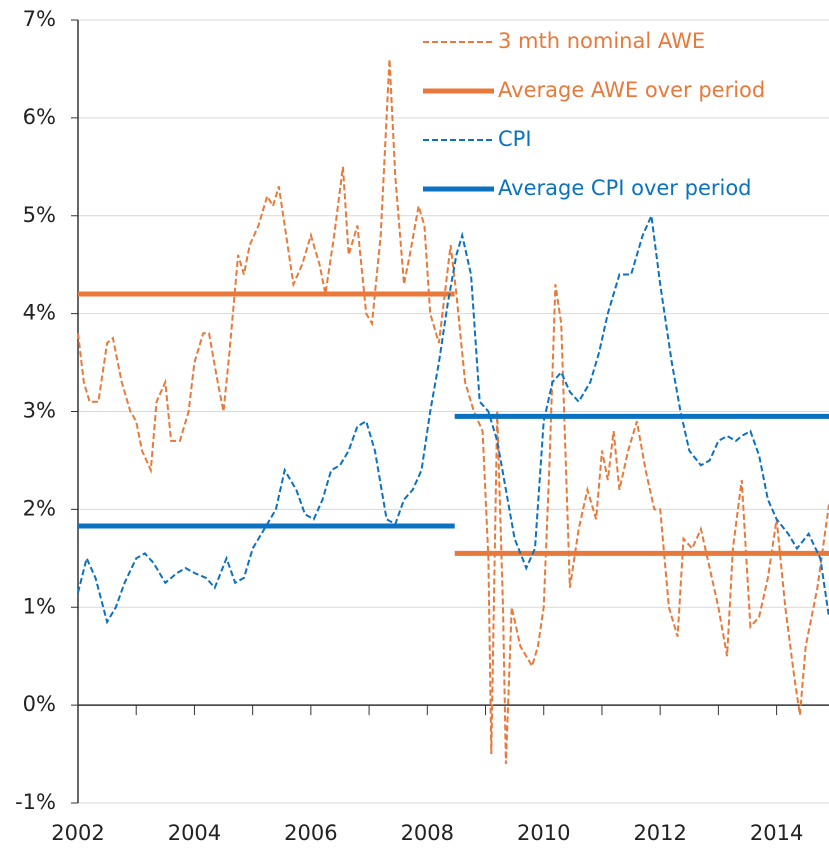 The width and height of the screenshot is (829, 850). I want to click on y-tick-label: 7%, so click(39, 19).